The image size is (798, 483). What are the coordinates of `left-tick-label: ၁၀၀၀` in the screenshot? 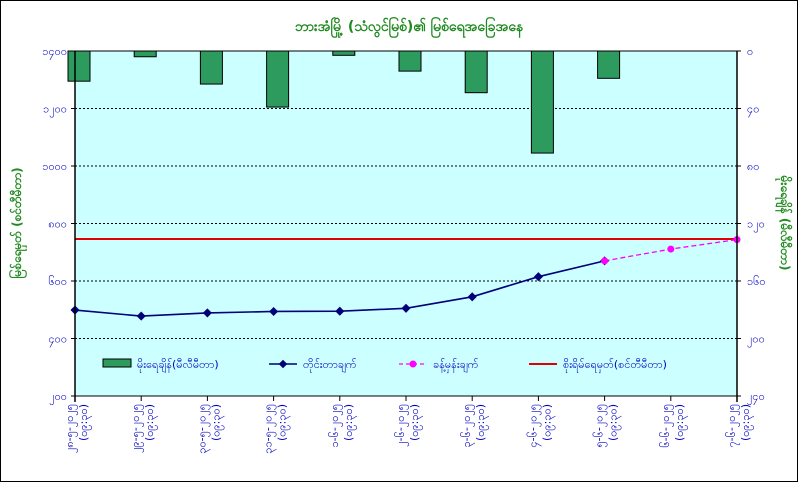 It's located at (54, 166).